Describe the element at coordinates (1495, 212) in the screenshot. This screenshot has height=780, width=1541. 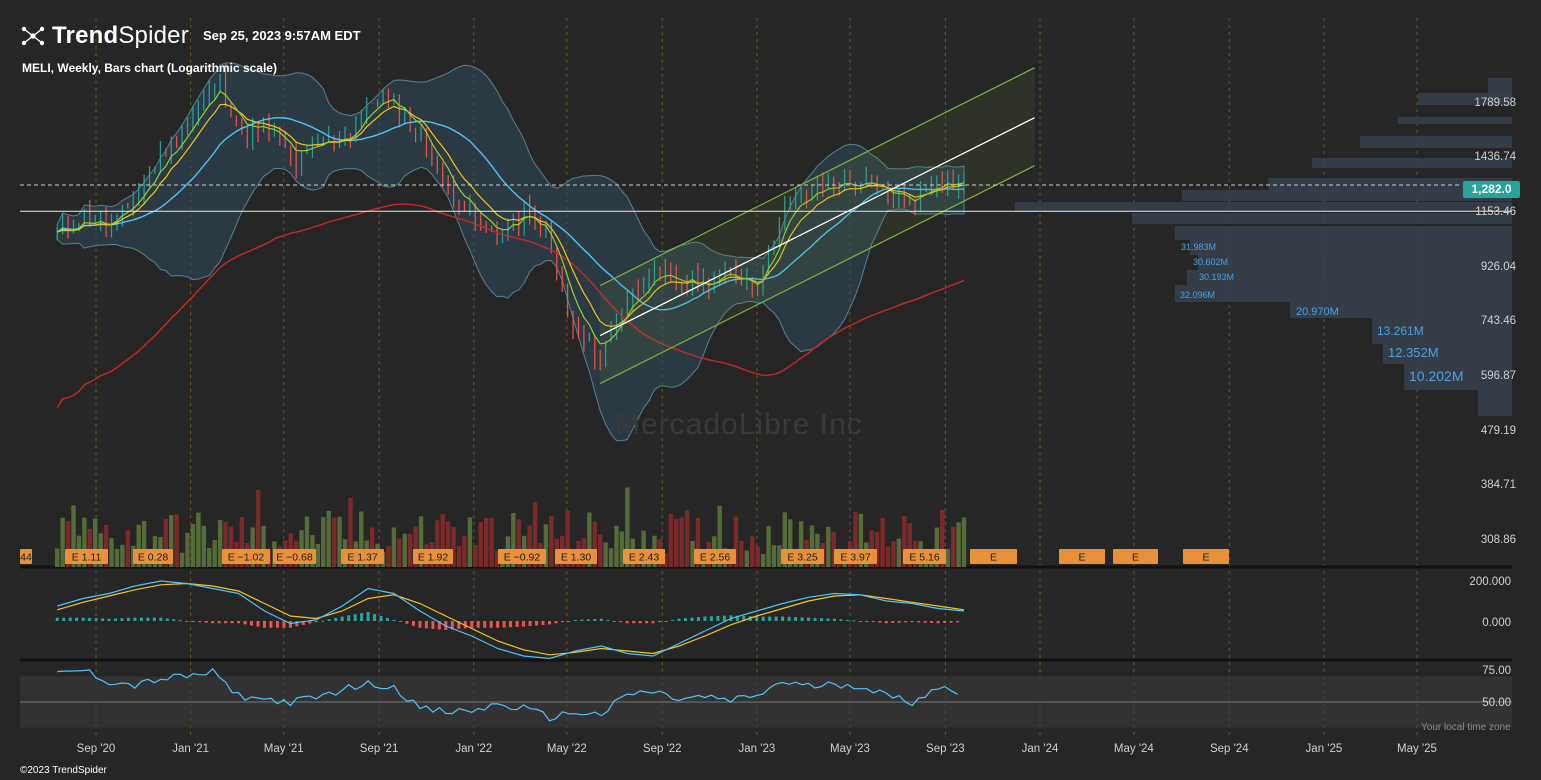
I see `y-tick-label: 1153.46` at that location.